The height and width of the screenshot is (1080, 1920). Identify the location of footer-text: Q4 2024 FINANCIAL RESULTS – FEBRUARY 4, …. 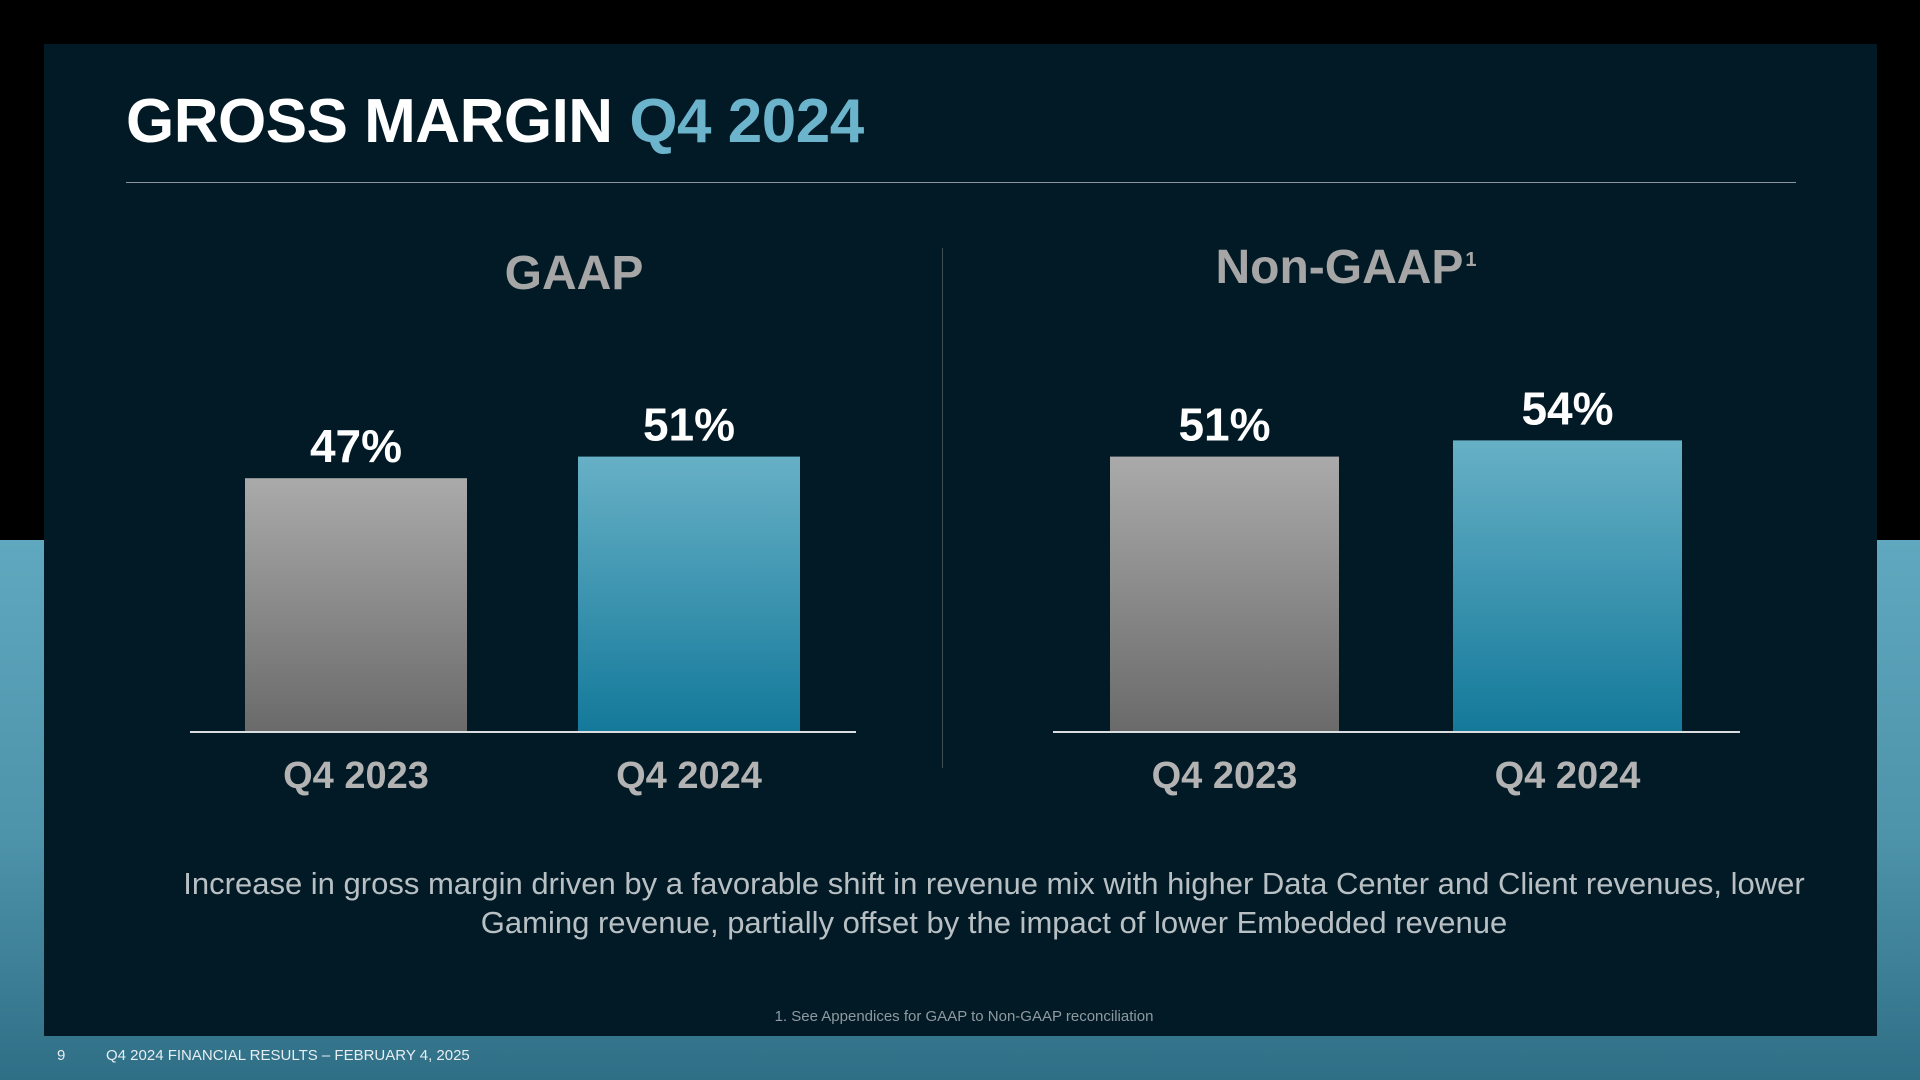
(288, 1055).